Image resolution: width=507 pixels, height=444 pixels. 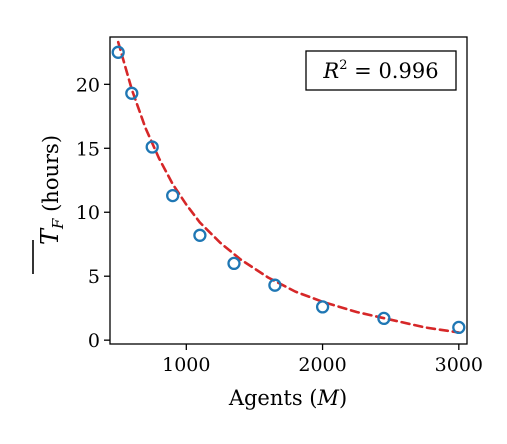 What do you see at coordinates (327, 398) in the screenshot?
I see `x-axis-label-var: M` at bounding box center [327, 398].